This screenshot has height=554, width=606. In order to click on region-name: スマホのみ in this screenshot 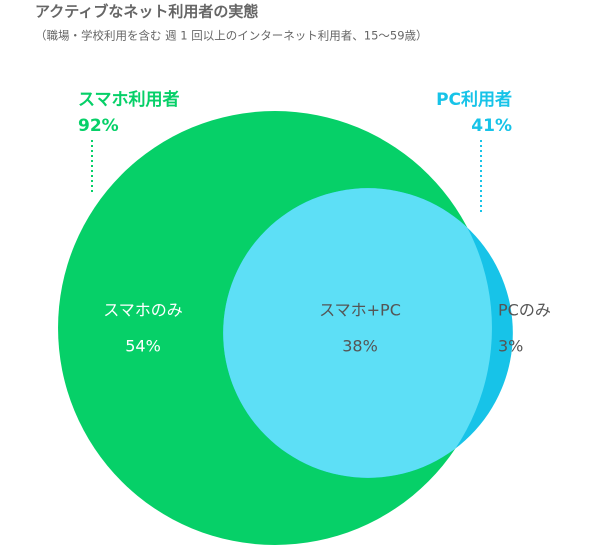, I will do `click(143, 310)`.